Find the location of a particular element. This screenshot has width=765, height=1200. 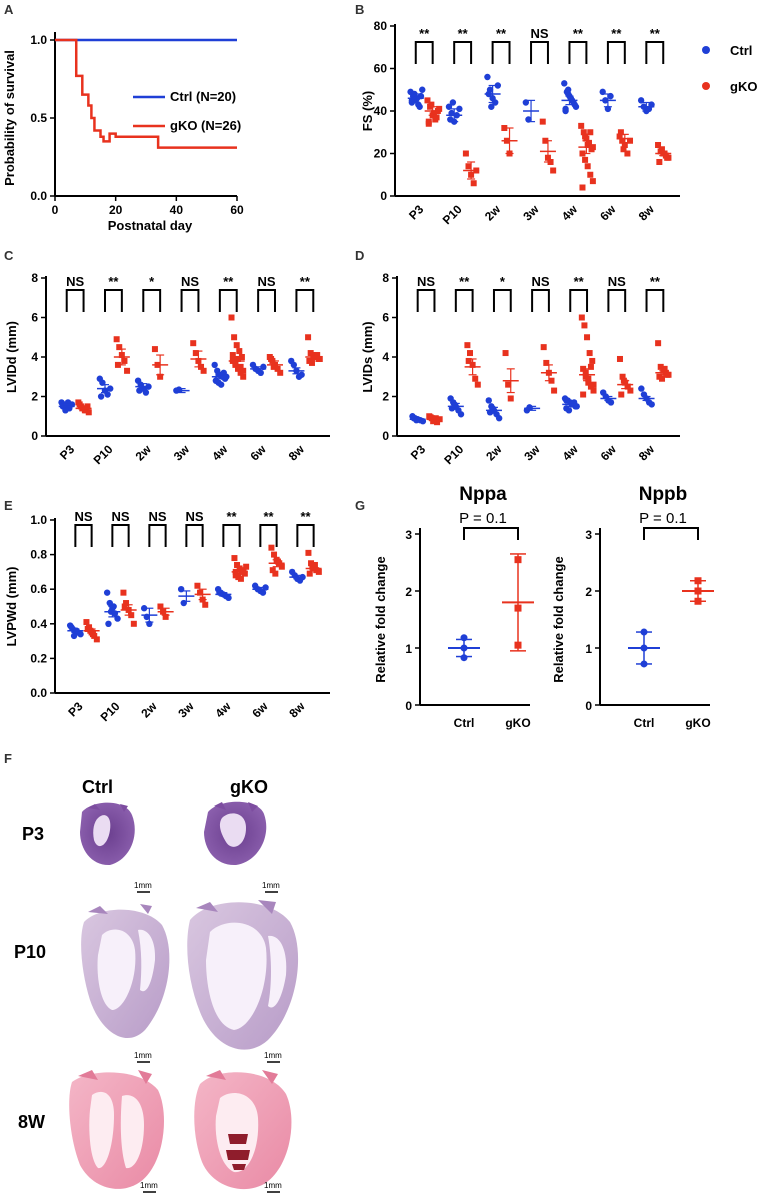

x-tick-label: 8w is located at coordinates (297, 710).